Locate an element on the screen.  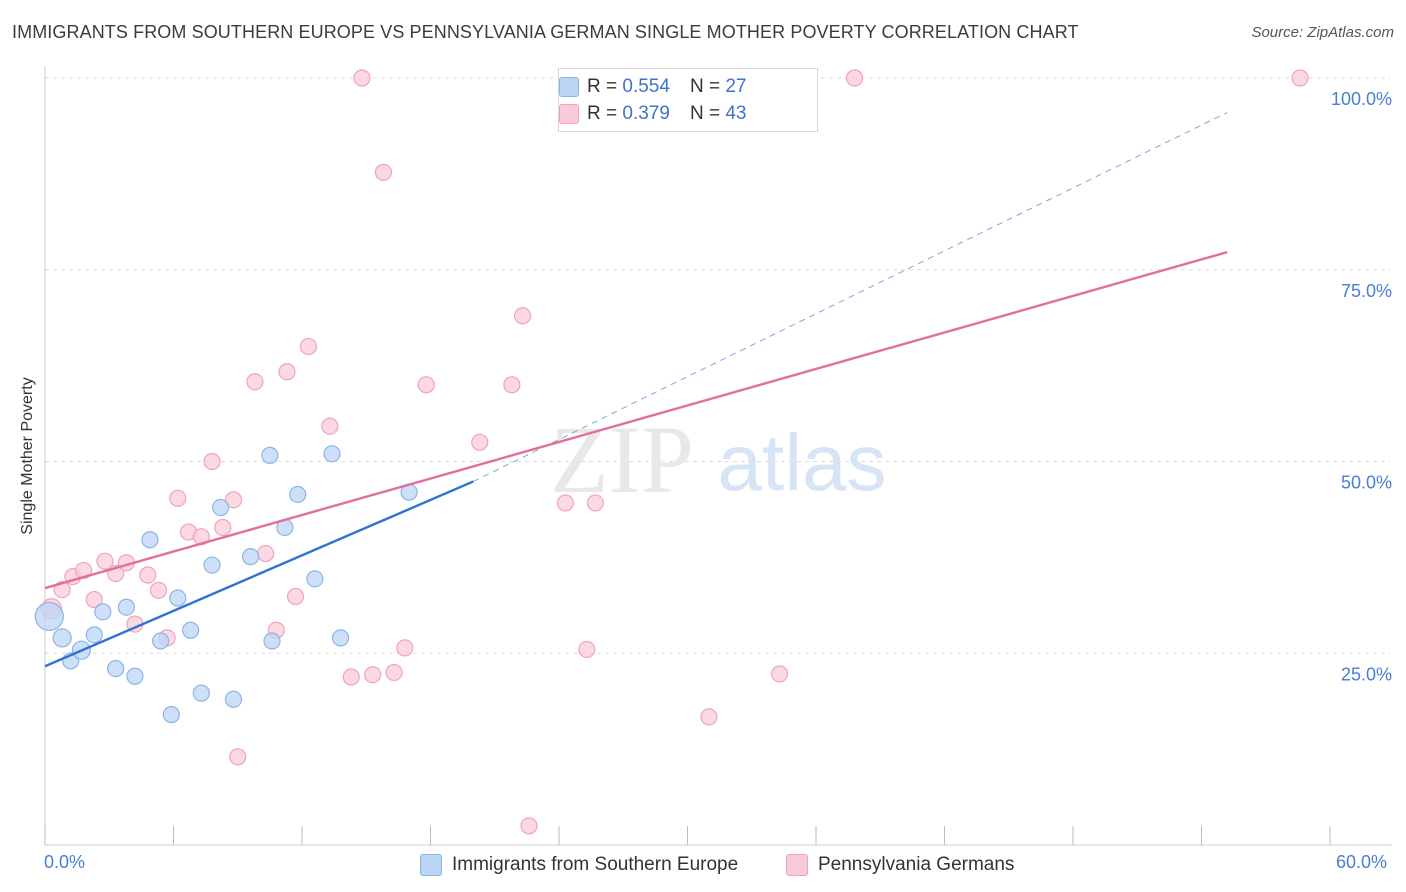
legend-row-pennsylvania-germans: R = 0.379 N = 43 is located at coordinates (653, 114).